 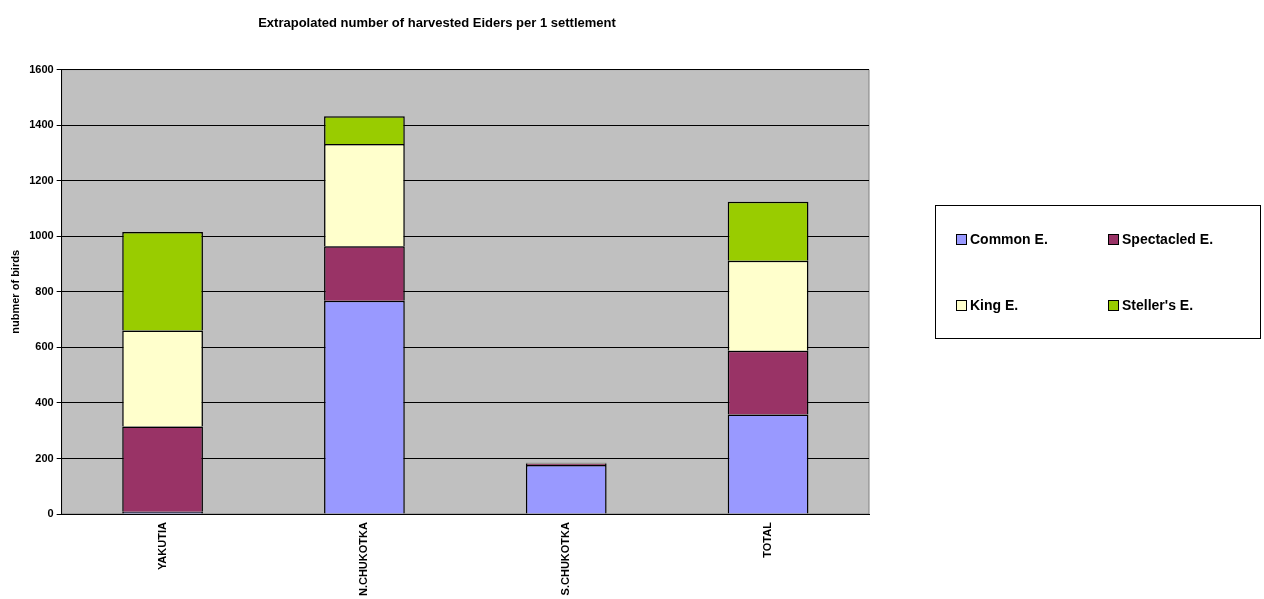 I want to click on x-tick-label: TOTAL, so click(x=767, y=539).